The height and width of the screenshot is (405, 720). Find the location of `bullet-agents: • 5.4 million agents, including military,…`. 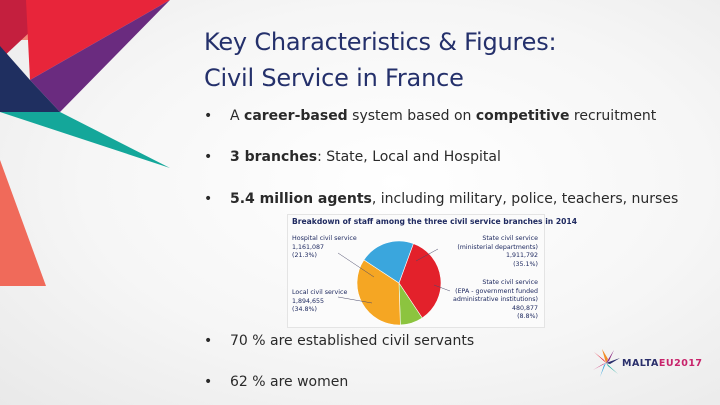

bullet-agents: • 5.4 million agents, including military,… is located at coordinates (441, 199).